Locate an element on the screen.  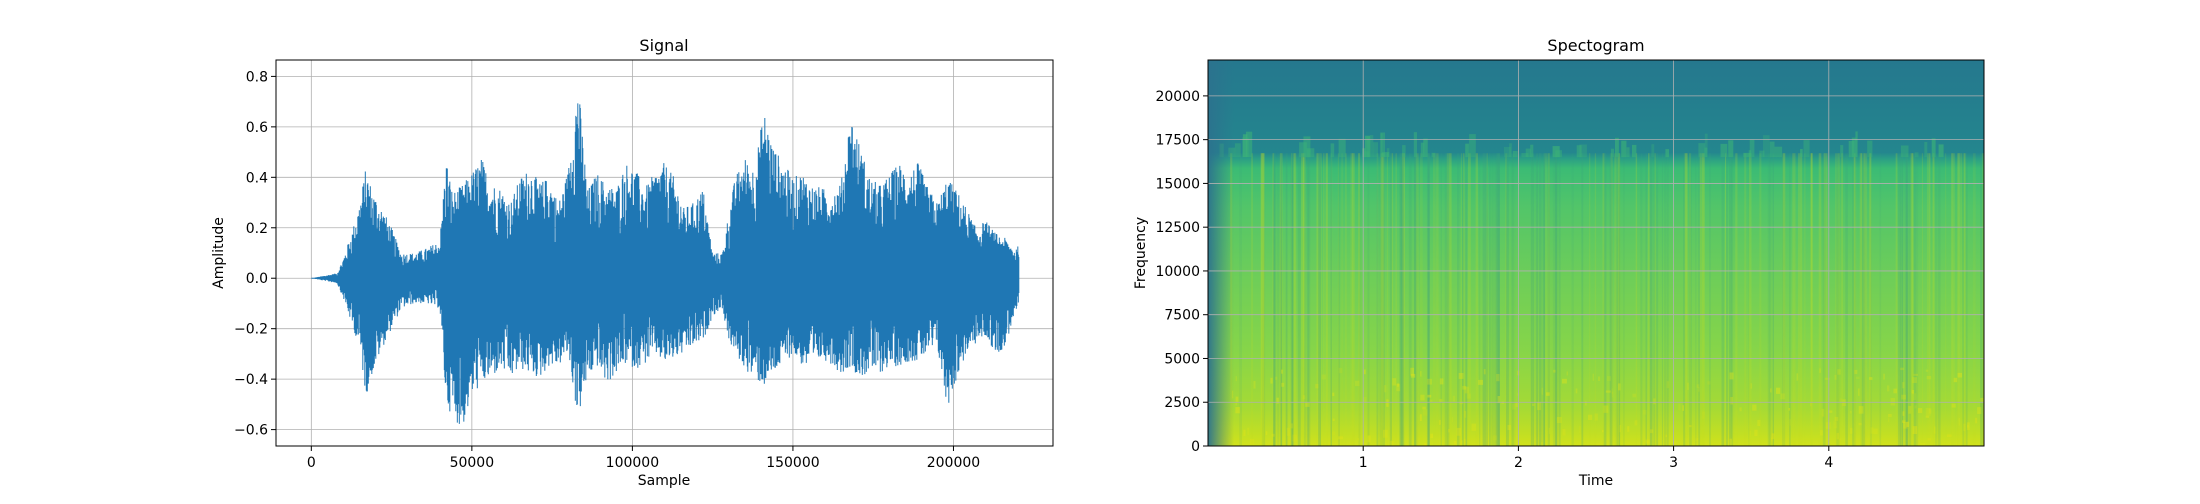
spectrogram-y-tick-label: 0 is located at coordinates (1195, 447).